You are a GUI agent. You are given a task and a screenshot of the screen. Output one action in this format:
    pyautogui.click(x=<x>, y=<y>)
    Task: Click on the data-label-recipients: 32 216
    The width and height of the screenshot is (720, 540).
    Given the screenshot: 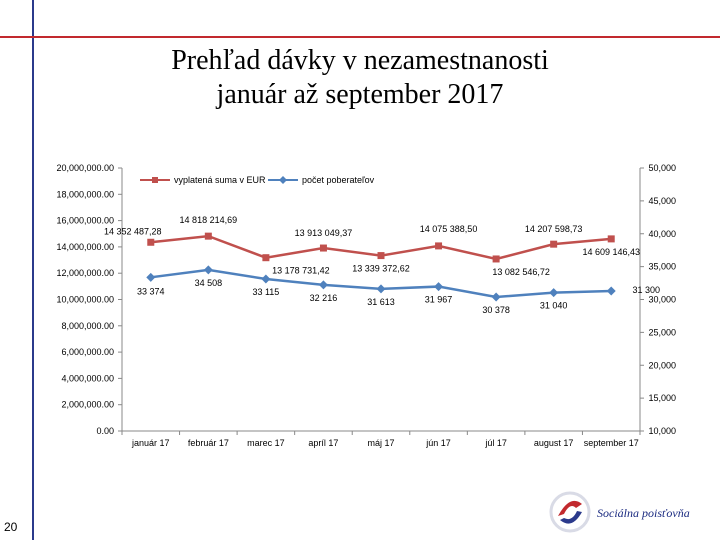 What is the action you would take?
    pyautogui.click(x=324, y=298)
    